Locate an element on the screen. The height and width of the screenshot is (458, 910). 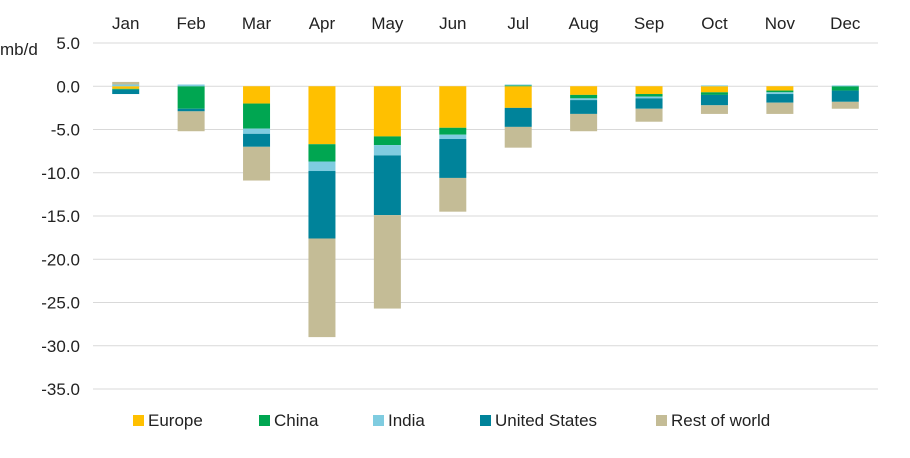
y-axis-ticks: 5.0 0.0 -5.0 -10.0 -15.0 -20.0 -25.0 -30.0 -35.0 is located at coordinates (60, 216).